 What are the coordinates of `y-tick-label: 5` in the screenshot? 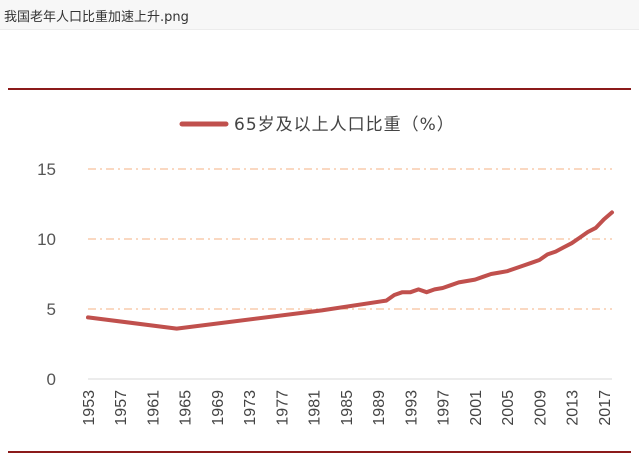 It's located at (51, 309).